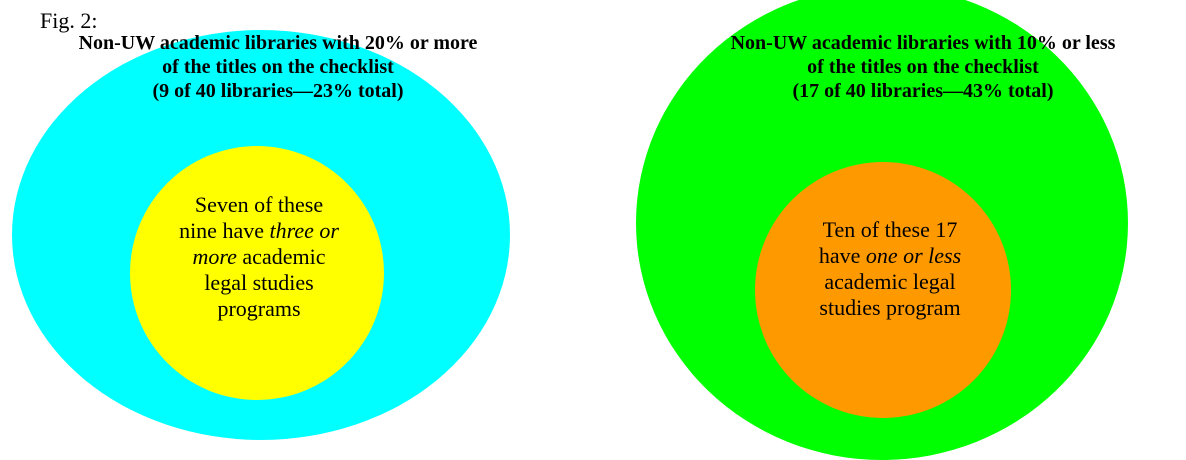 The height and width of the screenshot is (460, 1186). I want to click on right-inner-circle, so click(883, 290).